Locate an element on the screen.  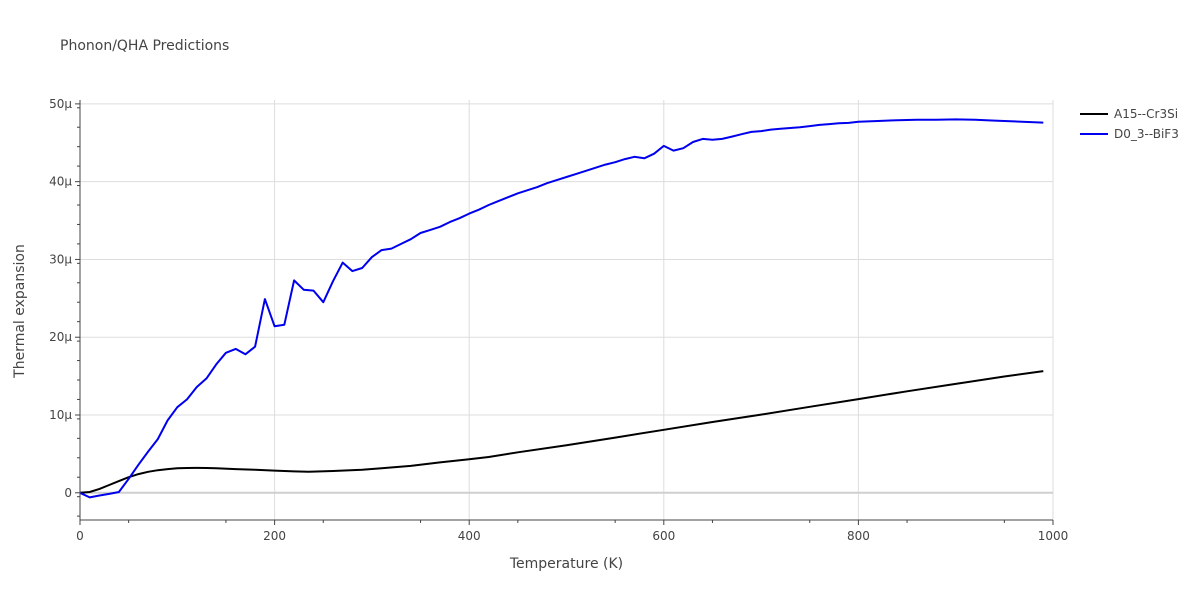
y-tick-label: 30μ is located at coordinates (60, 259).